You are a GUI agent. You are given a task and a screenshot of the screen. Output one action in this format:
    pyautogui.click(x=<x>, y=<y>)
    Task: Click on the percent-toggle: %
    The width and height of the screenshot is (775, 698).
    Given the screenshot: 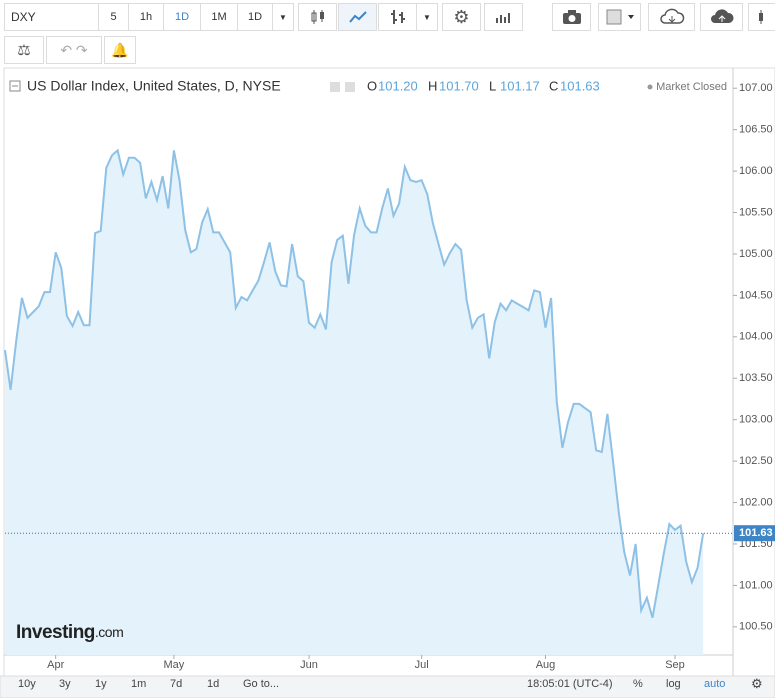 What is the action you would take?
    pyautogui.click(x=638, y=684)
    